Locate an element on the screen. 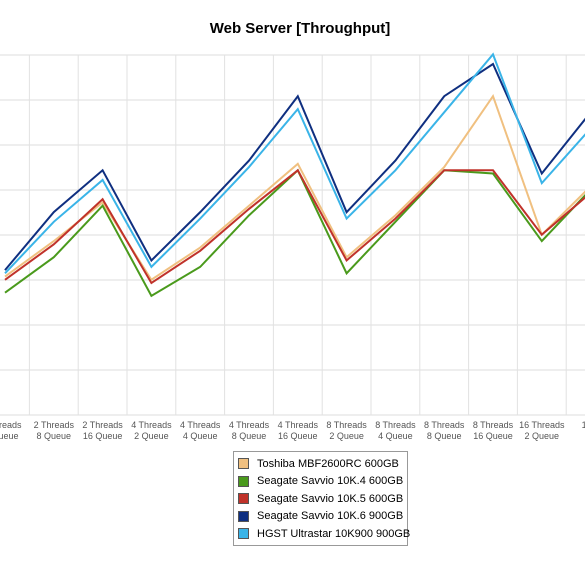 The height and width of the screenshot is (563, 585). legend-item: Toshiba MBF2600RC 600GB is located at coordinates (320, 464).